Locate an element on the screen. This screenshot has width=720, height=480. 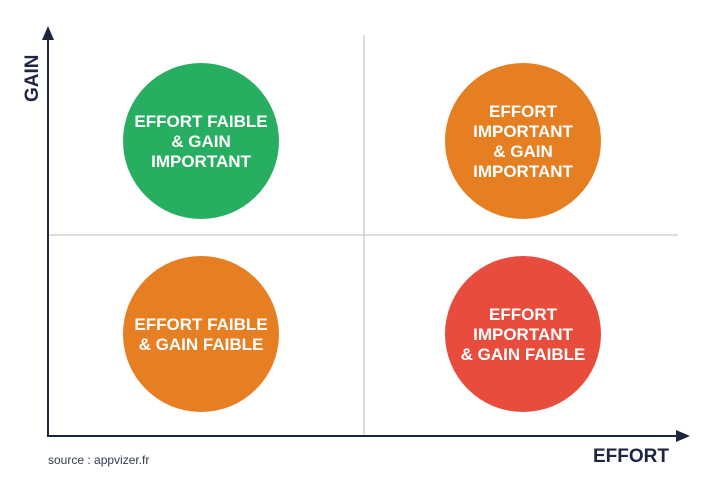
quadrant-label: EFFORT IMPORTANT & GAIN IMPORTANT is located at coordinates (523, 141).